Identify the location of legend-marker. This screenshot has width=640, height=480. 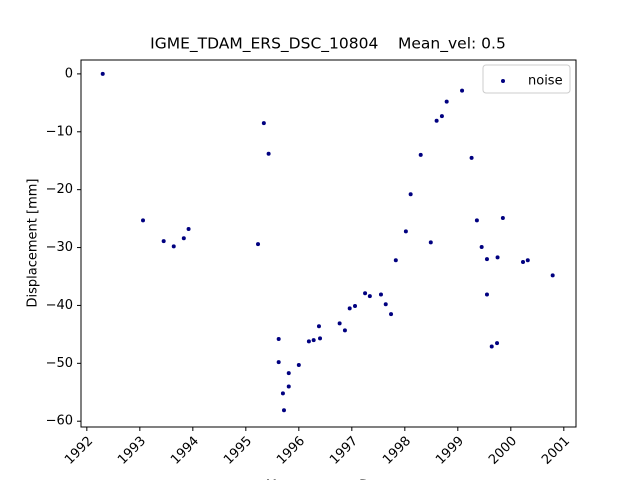
(503, 81).